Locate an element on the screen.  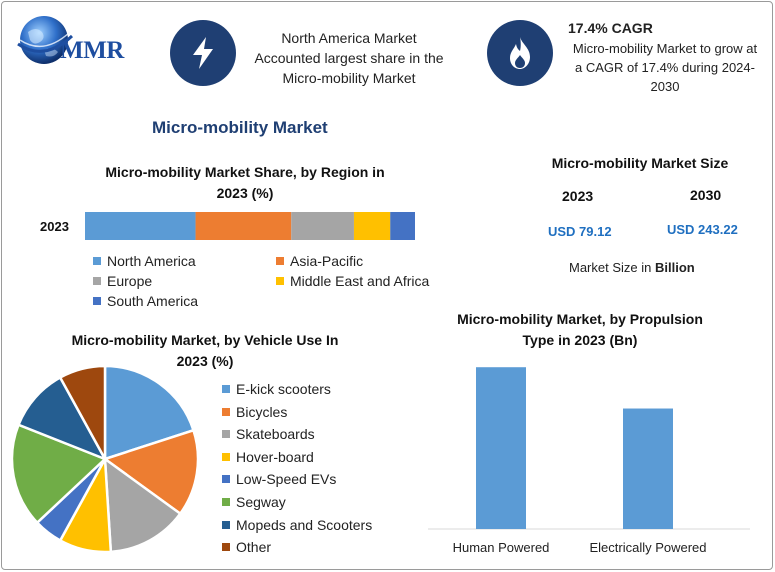
legend-label: Europe is located at coordinates (130, 281).